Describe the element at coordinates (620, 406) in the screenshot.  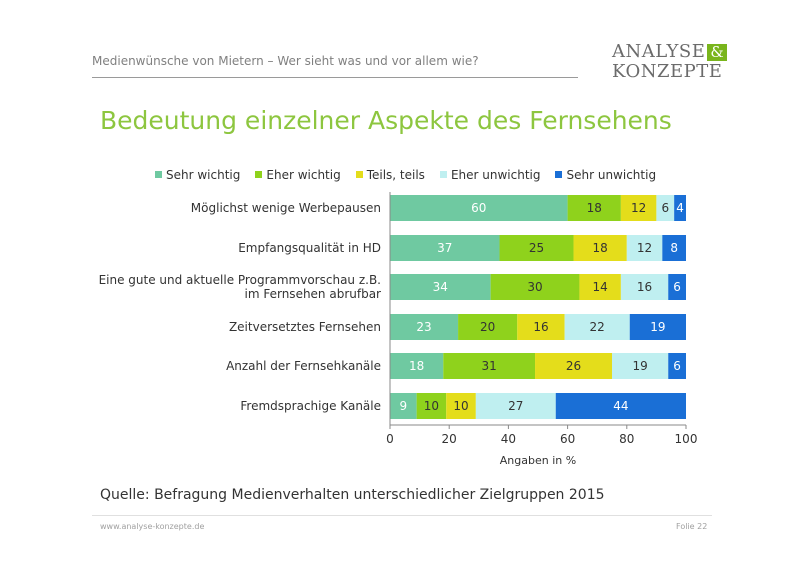
I see `data-label: 44` at that location.